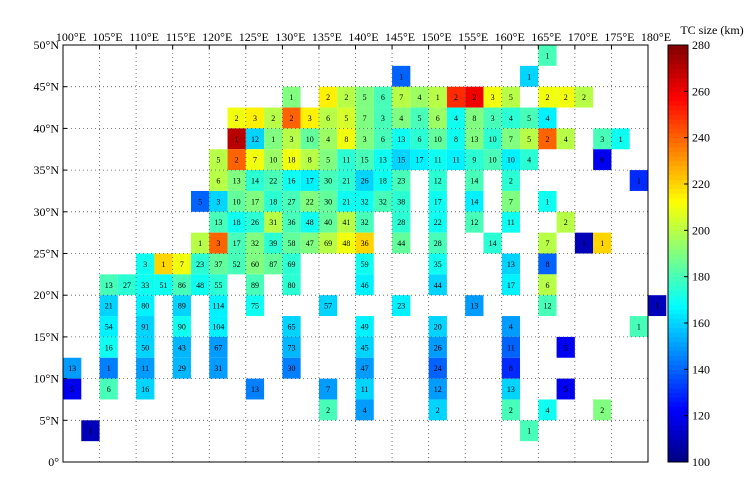  Describe the element at coordinates (200, 285) in the screenshot. I see `cell-count: 48` at that location.